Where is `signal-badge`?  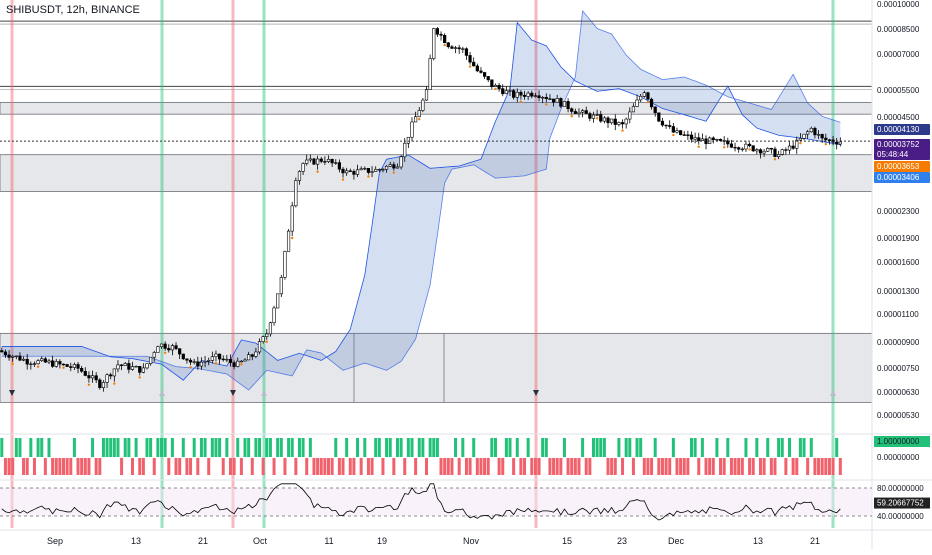 signal-badge is located at coordinates (902, 441).